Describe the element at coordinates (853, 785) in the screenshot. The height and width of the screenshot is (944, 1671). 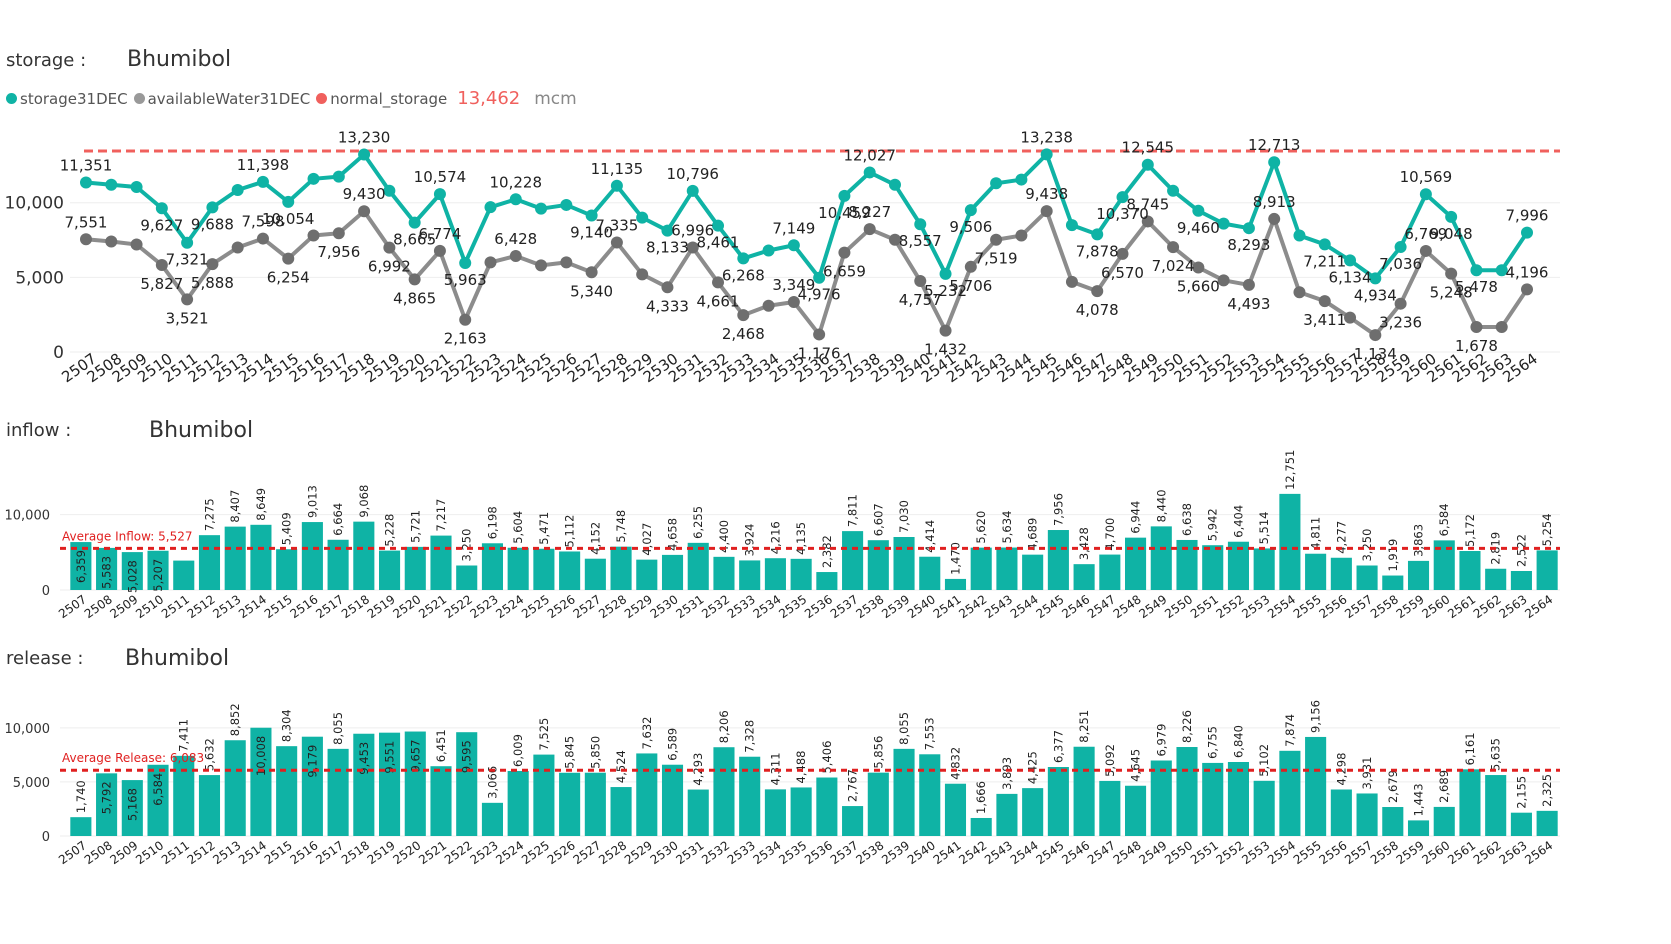
I see `release-data-label: 2,767` at that location.